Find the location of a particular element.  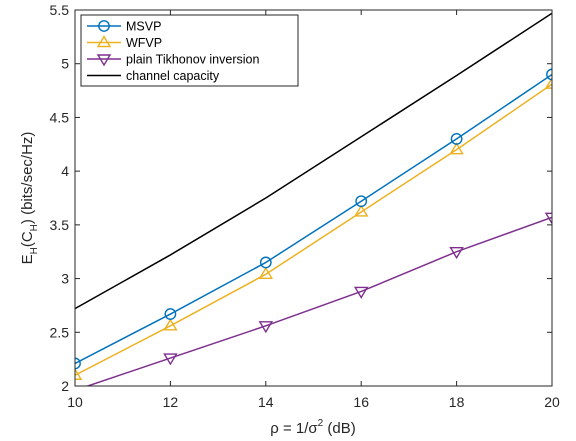

x-tick-label: 18 is located at coordinates (457, 402).